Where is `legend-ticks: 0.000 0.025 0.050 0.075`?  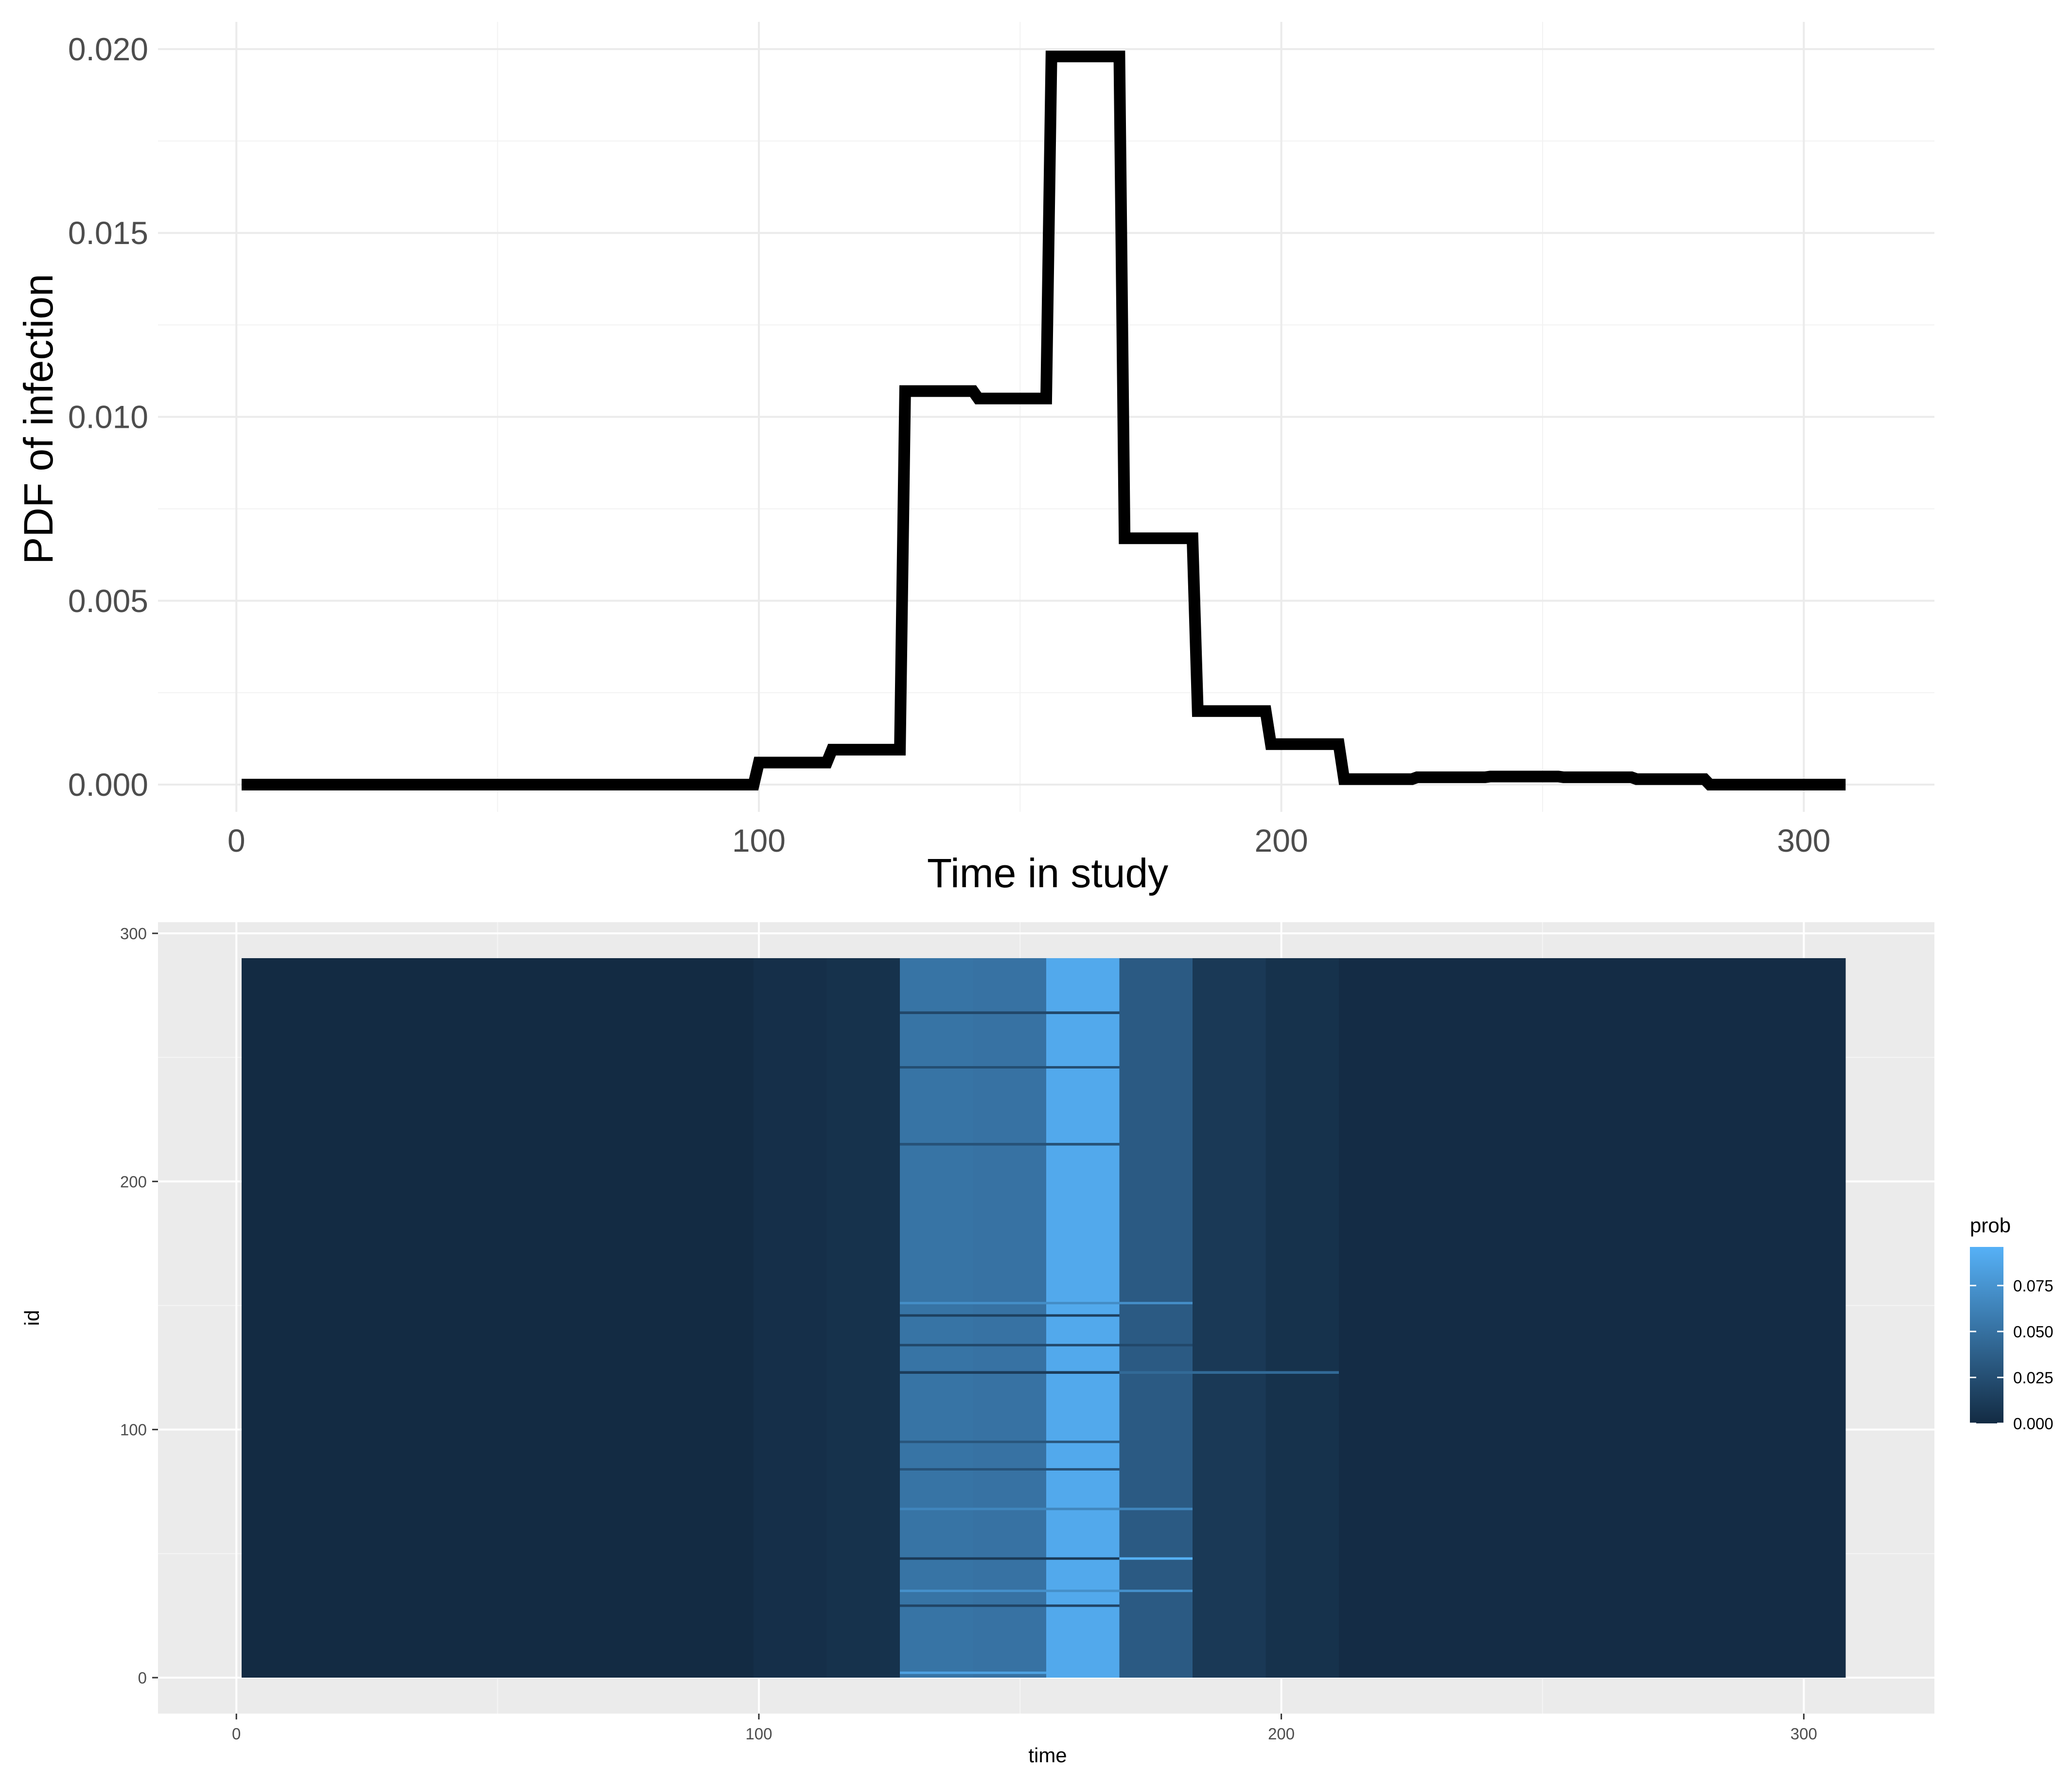
legend-ticks: 0.000 0.025 0.050 0.075 is located at coordinates (2012, 1355).